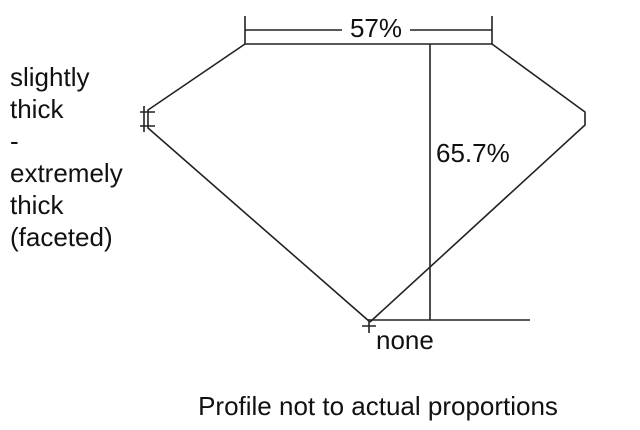 Image resolution: width=640 pixels, height=430 pixels. Describe the element at coordinates (473, 153) in the screenshot. I see `depth-label: 65.7%` at that location.